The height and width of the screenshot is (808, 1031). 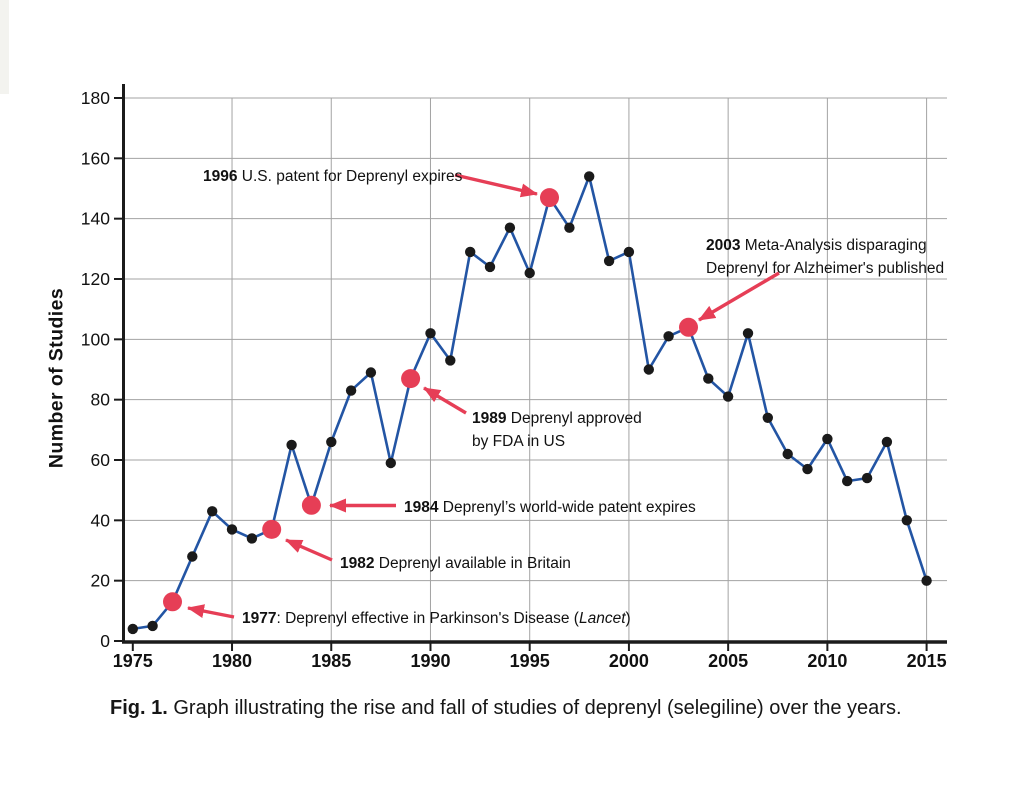 I want to click on annotation-1989: 1989 Deprenyl approved by FDA in US, so click(x=566, y=430).